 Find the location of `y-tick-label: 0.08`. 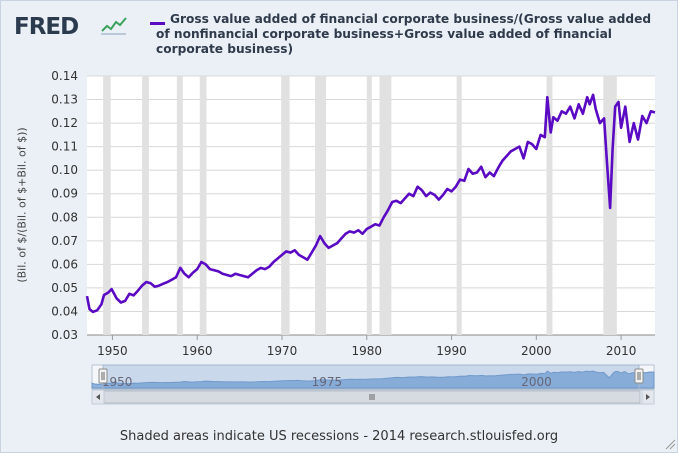

y-tick-label: 0.08 is located at coordinates (64, 217).